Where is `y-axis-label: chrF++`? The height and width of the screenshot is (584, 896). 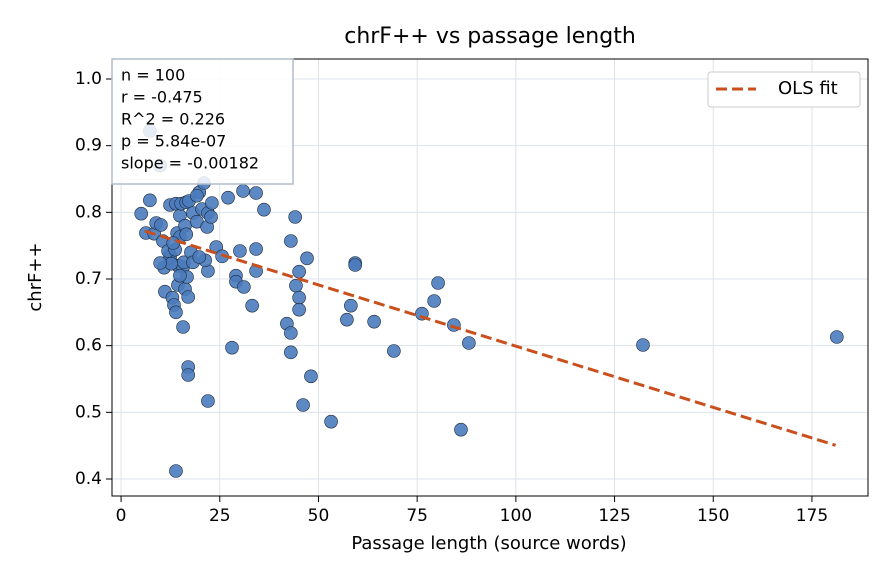 y-axis-label: chrF++ is located at coordinates (35, 276).